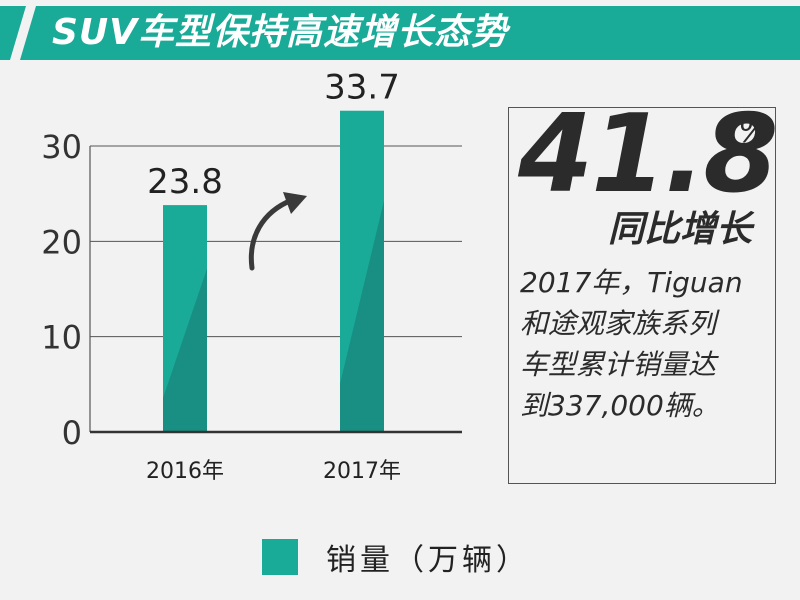  Describe the element at coordinates (631, 282) in the screenshot. I see `description-line: 2017年，Tiguan` at that location.